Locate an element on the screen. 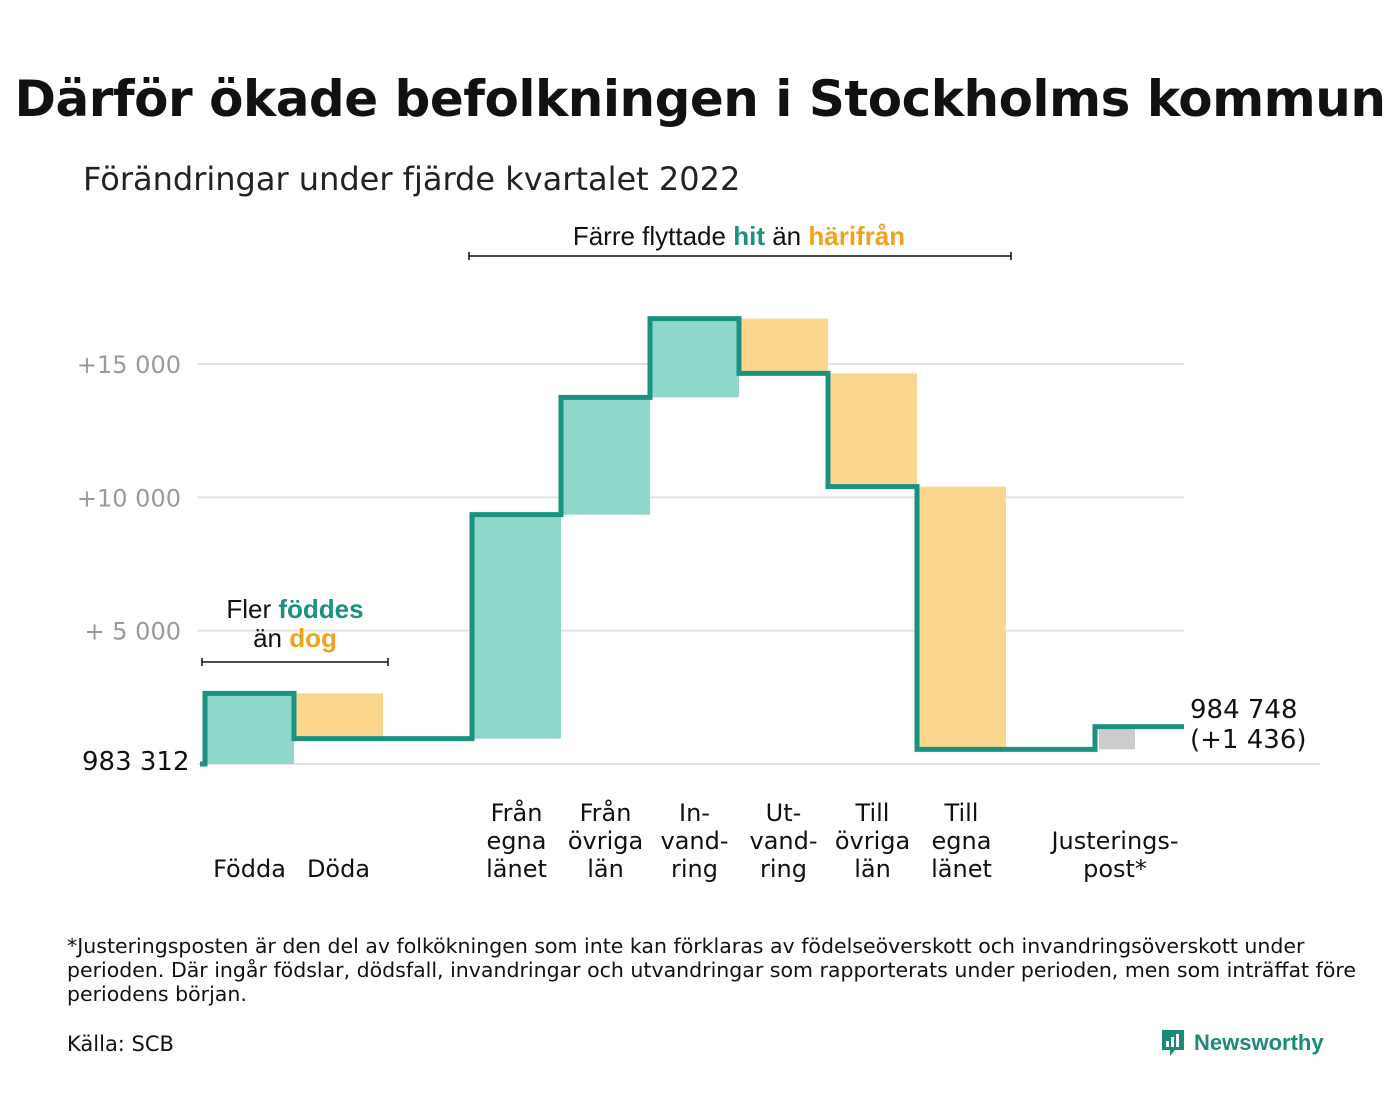  source-label: Källa: SCB is located at coordinates (120, 1044).